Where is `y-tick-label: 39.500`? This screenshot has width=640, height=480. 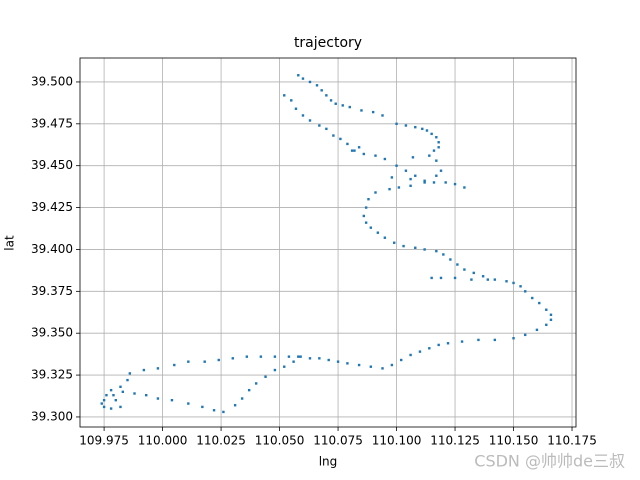
y-tick-label: 39.500 is located at coordinates (52, 81).